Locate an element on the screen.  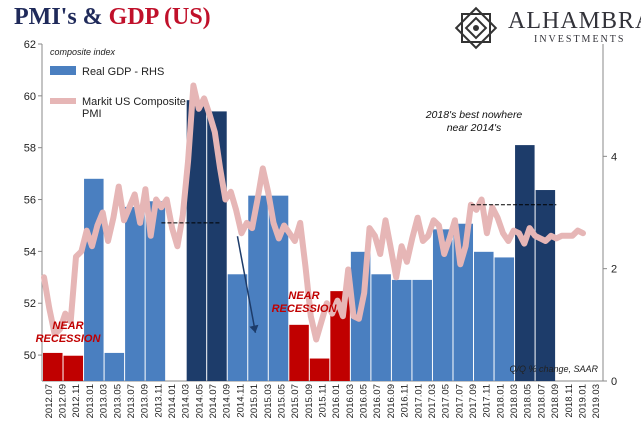
left-tick-label: 58 is located at coordinates (30, 149).